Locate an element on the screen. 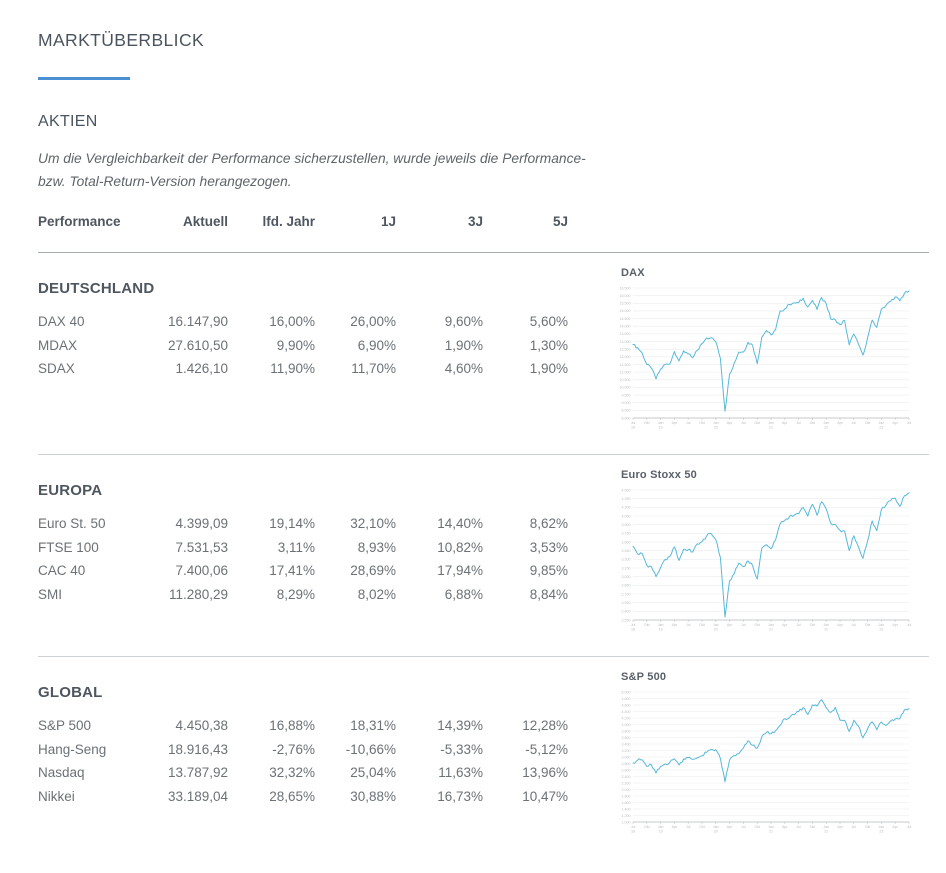 Image resolution: width=946 pixels, height=873 pixels. svg-text: 4.400 is located at coordinates (626, 712).